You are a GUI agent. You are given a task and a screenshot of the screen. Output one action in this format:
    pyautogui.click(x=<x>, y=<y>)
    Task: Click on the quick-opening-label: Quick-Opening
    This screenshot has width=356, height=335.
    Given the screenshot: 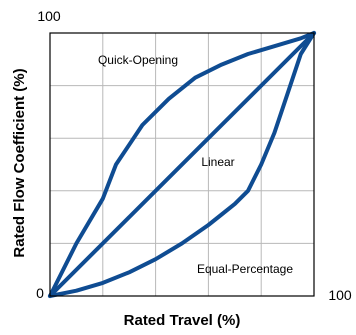 What is the action you would take?
    pyautogui.click(x=138, y=60)
    